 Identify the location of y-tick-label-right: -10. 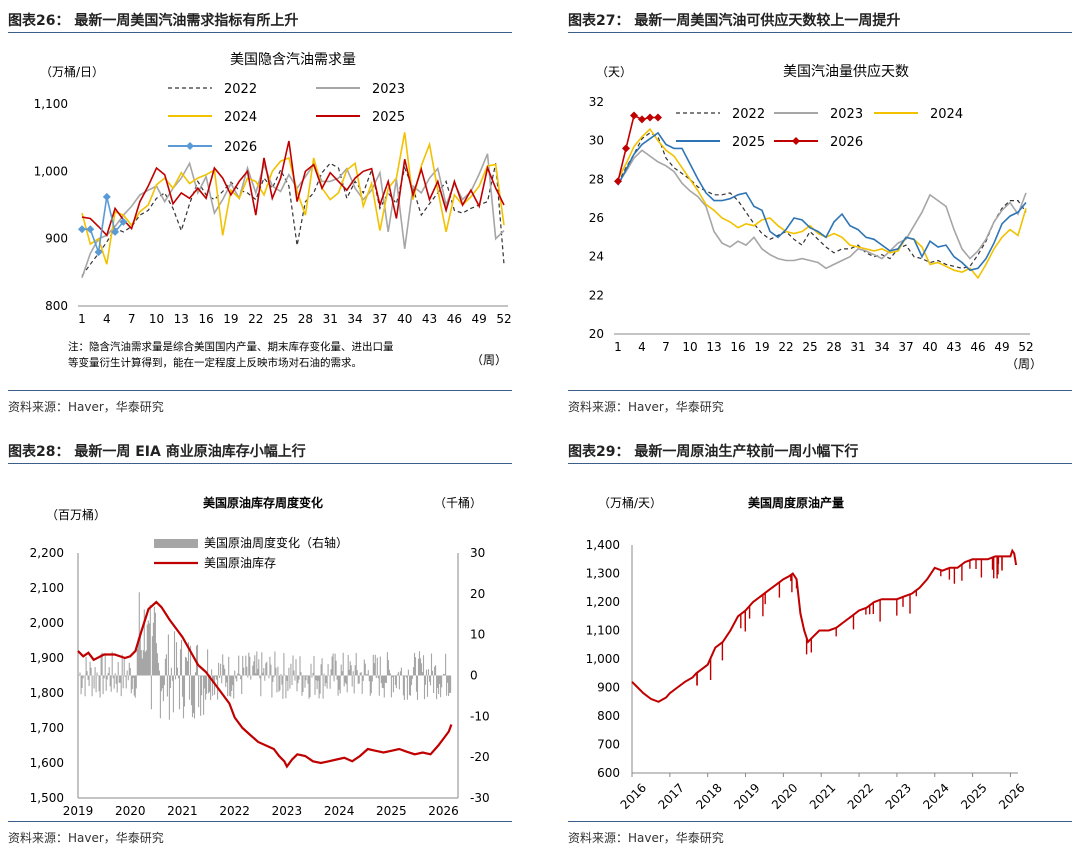
(480, 716).